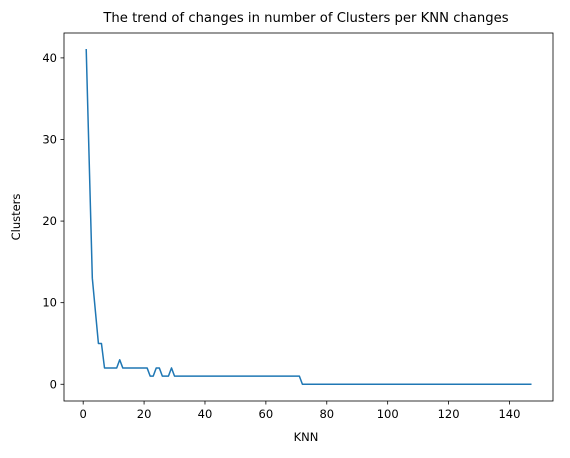 This screenshot has height=458, width=570. Describe the element at coordinates (509, 414) in the screenshot. I see `x-tick-label: 140` at that location.